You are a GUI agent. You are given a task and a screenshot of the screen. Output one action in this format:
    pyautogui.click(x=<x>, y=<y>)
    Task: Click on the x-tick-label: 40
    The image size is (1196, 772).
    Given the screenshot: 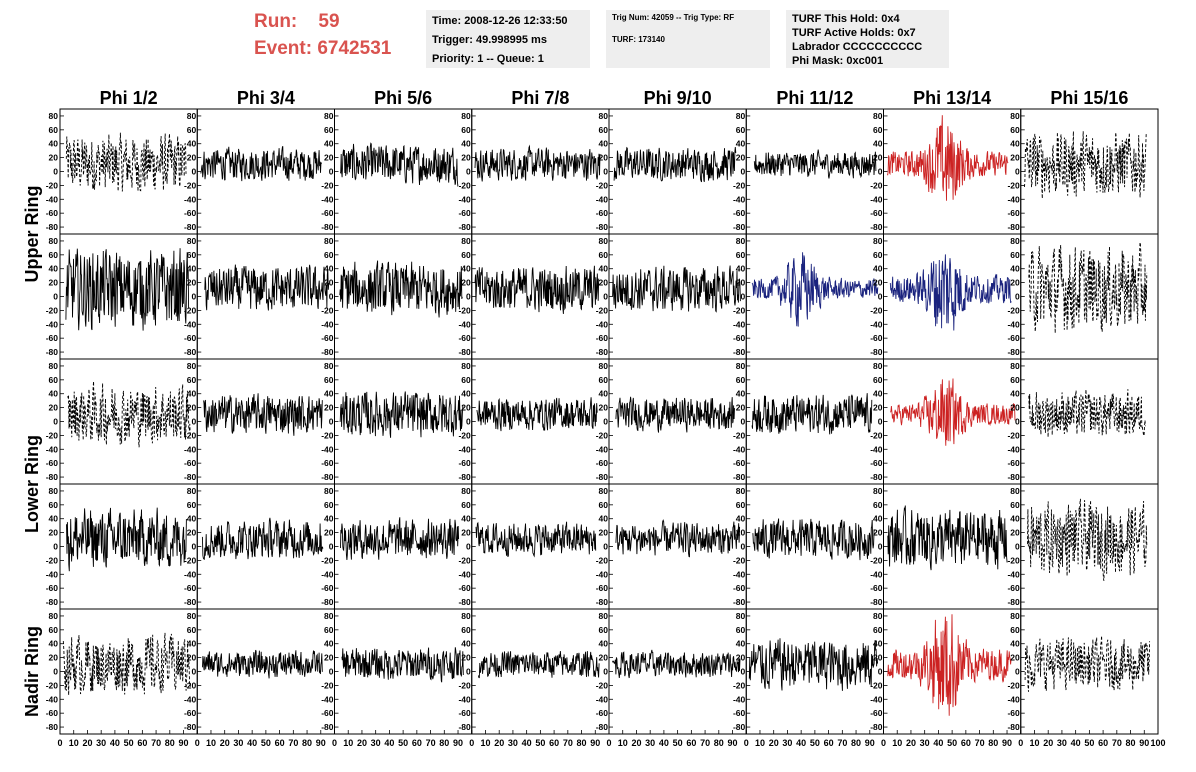 What is the action you would take?
    pyautogui.click(x=1076, y=743)
    